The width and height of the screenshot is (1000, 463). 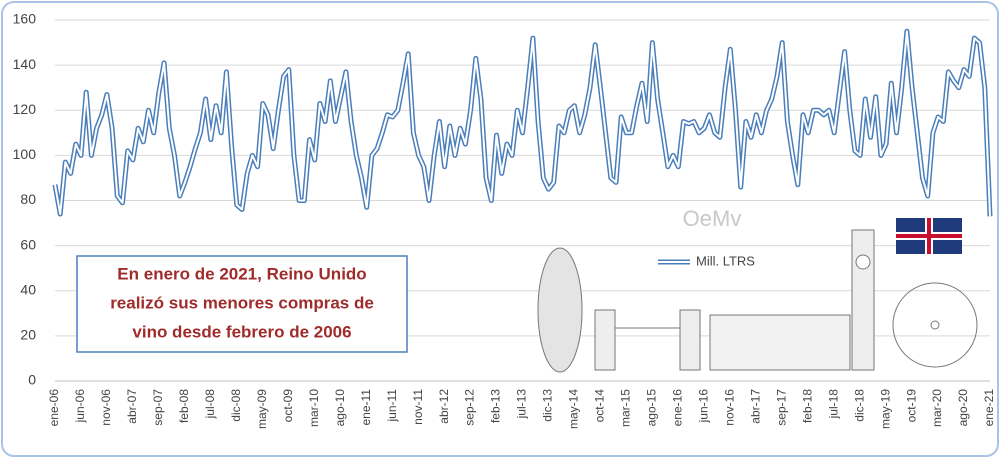 What do you see at coordinates (262, 409) in the screenshot?
I see `x-tick-label: may-09` at bounding box center [262, 409].